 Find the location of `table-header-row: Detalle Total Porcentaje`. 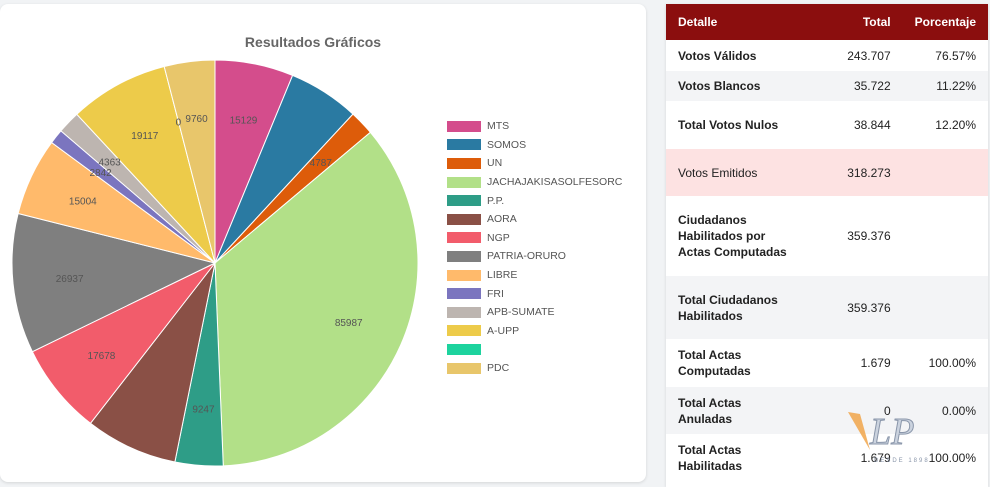

table-header-row: Detalle Total Porcentaje is located at coordinates (827, 22).